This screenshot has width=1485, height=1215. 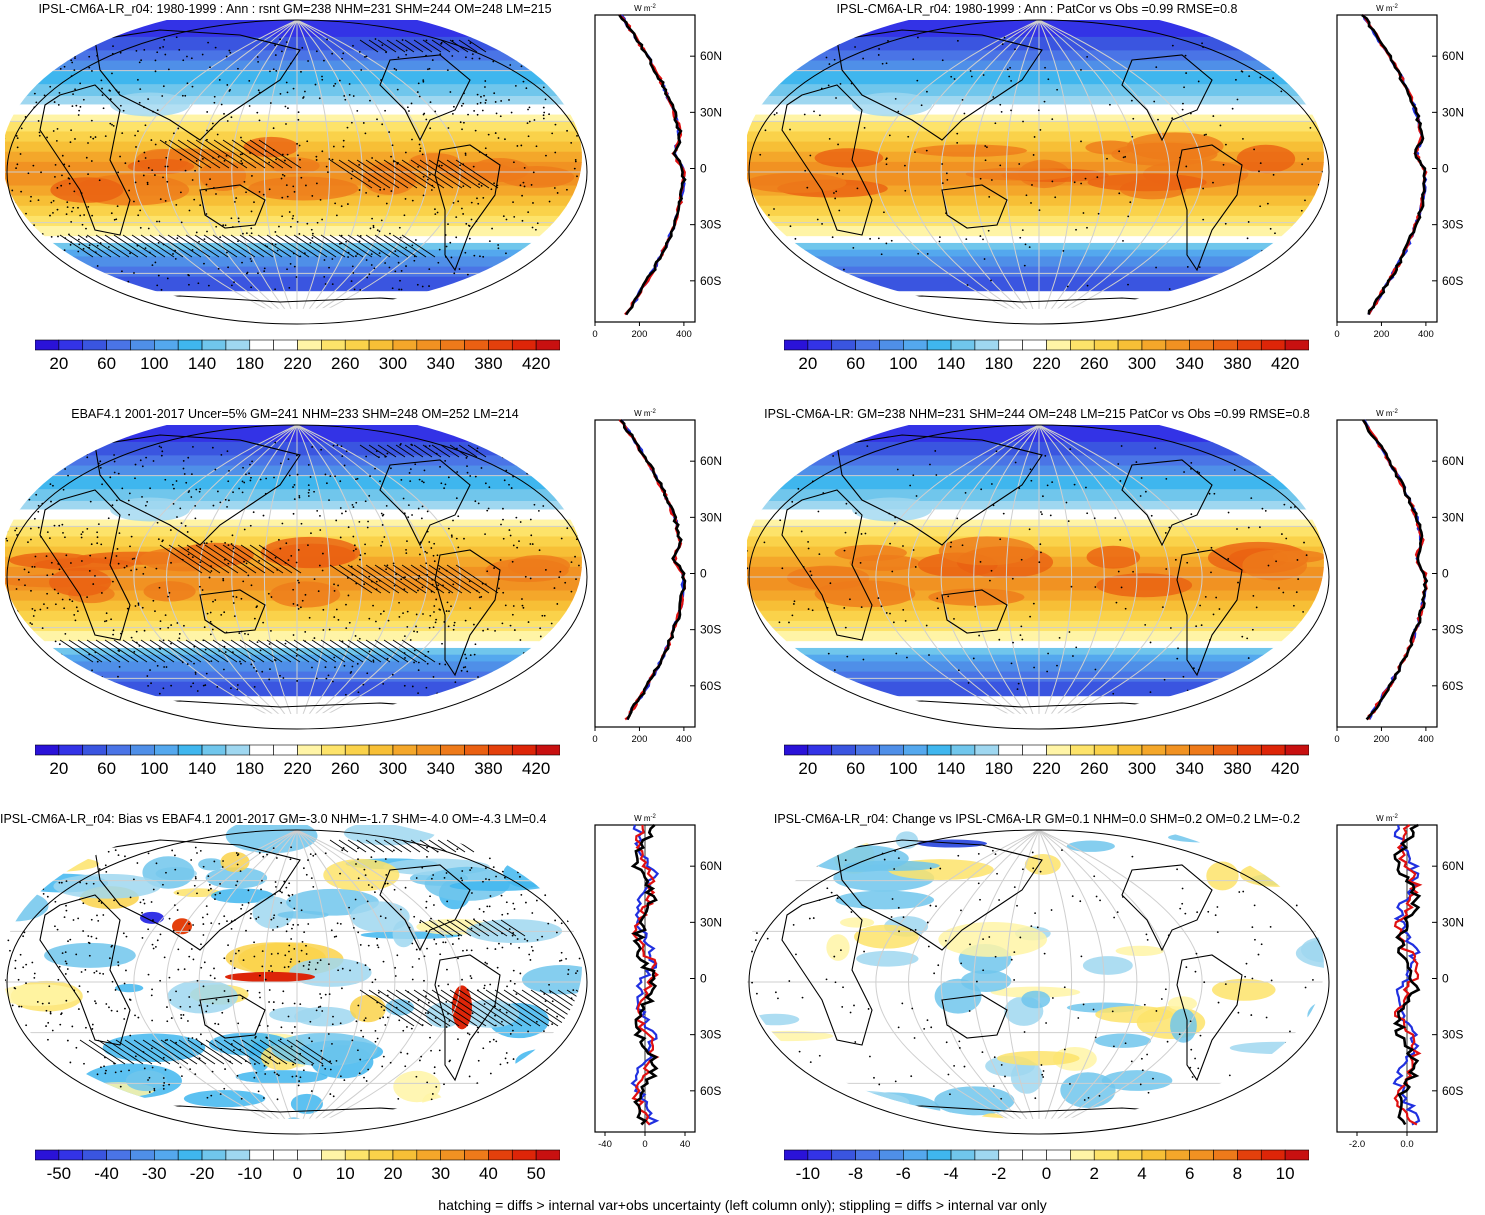 What do you see at coordinates (1237, 1173) in the screenshot?
I see `colorbar-label: 8` at bounding box center [1237, 1173].